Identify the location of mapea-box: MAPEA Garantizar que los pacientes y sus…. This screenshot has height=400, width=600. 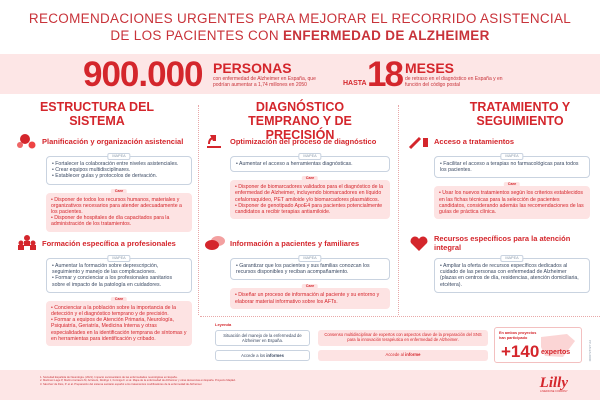
(310, 268).